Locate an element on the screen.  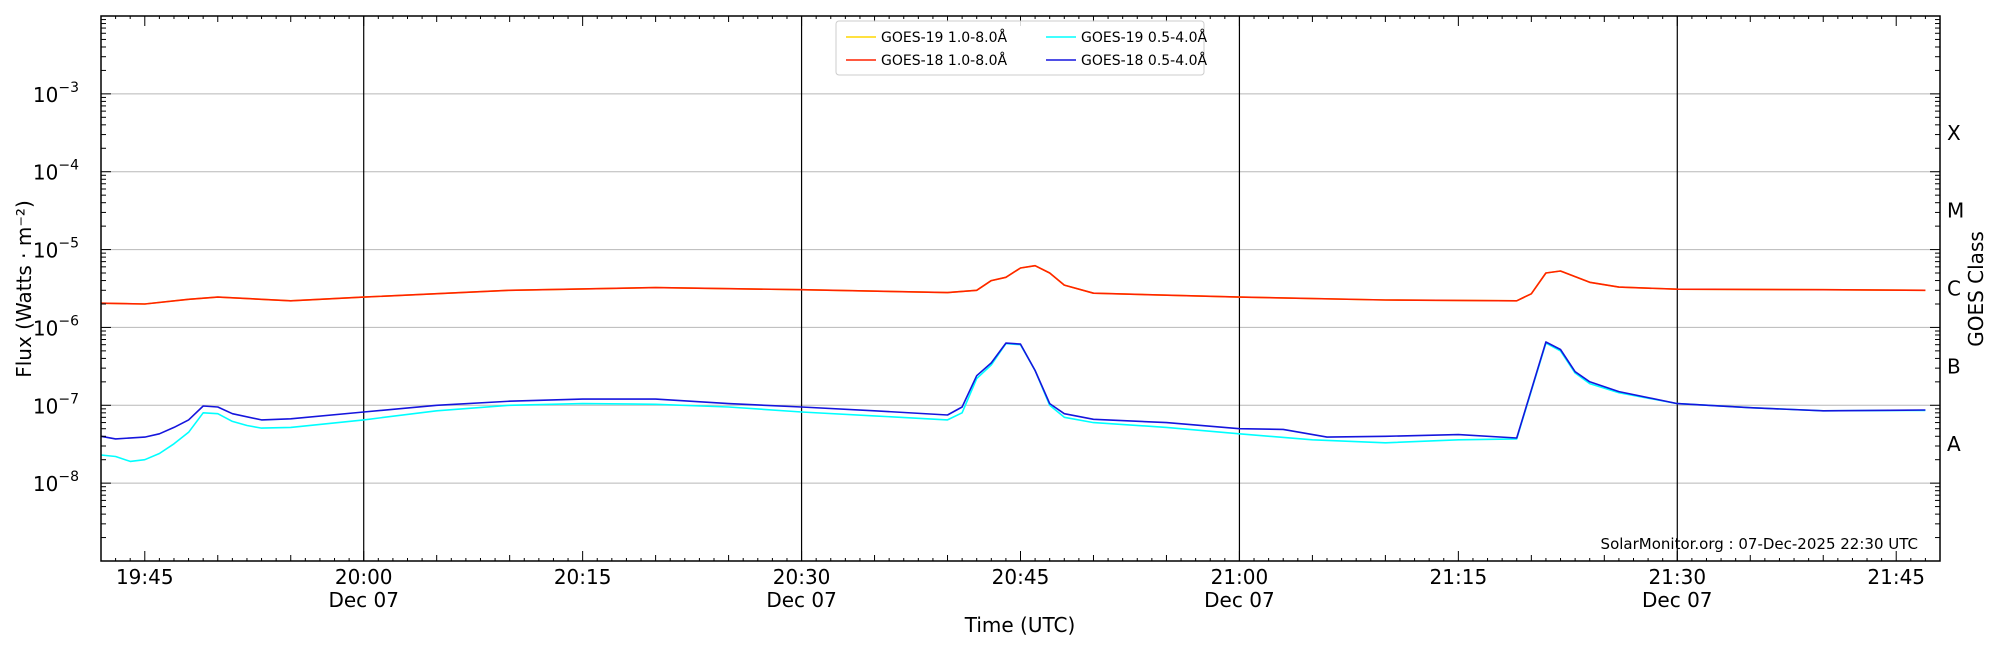
legend-label: GOES-18 1.0-8.0Å is located at coordinates (944, 60).